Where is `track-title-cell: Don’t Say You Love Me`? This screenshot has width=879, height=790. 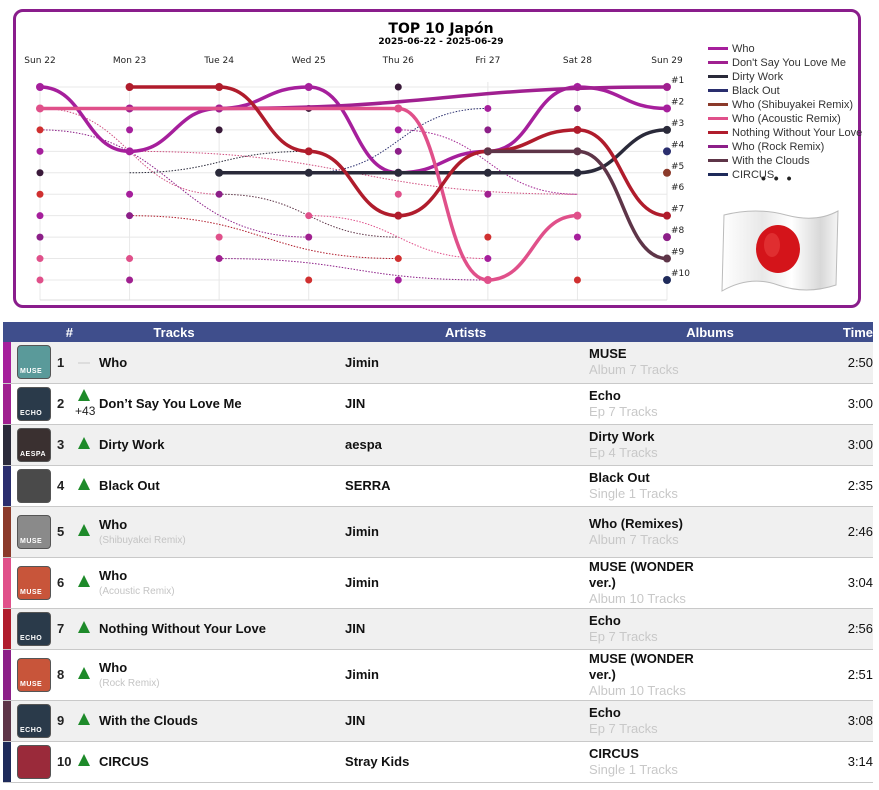
track-title-cell: Don’t Say You Love Me is located at coordinates (222, 404).